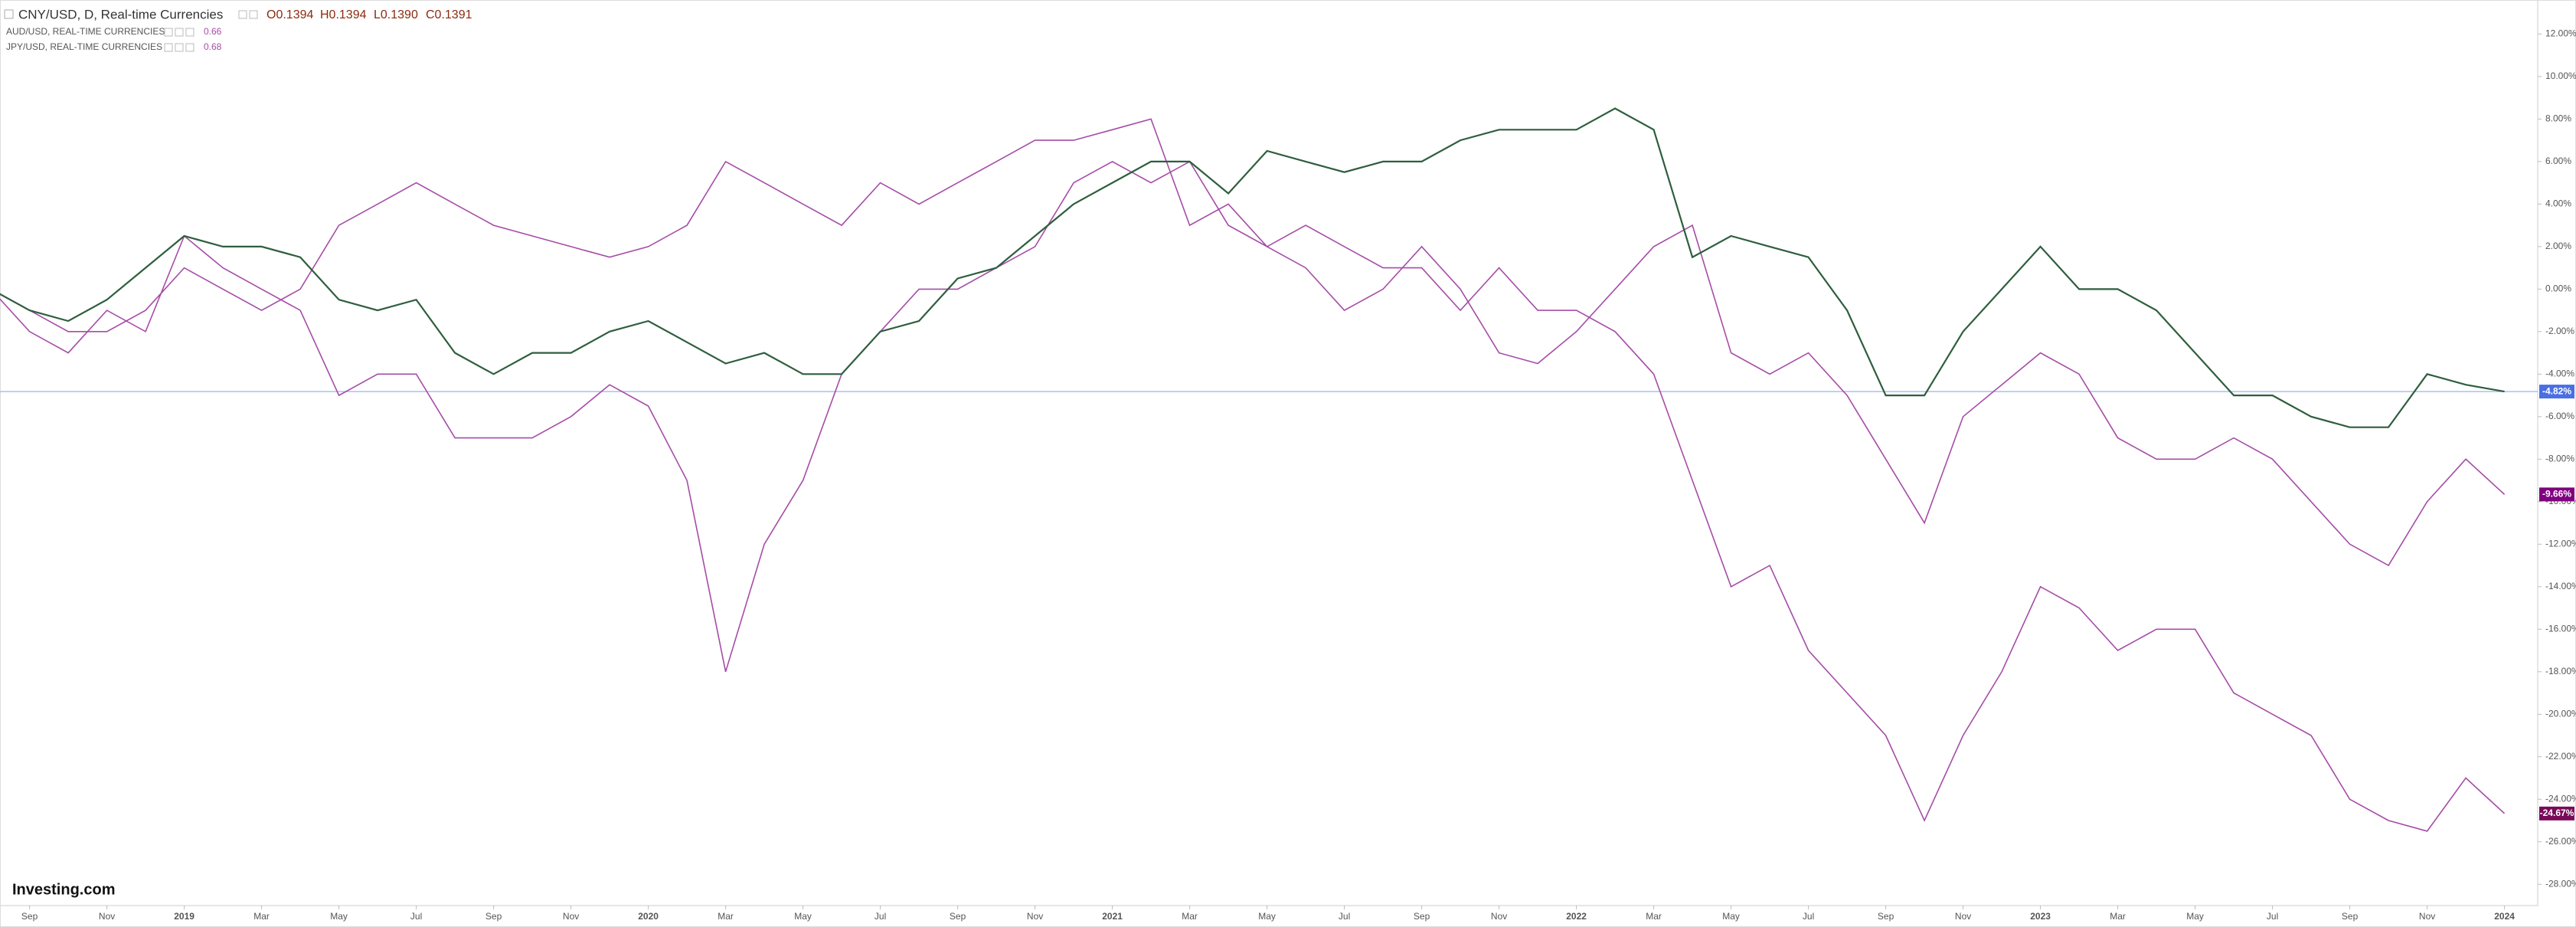 The height and width of the screenshot is (927, 2576). What do you see at coordinates (2559, 416) in the screenshot?
I see `y-tick-label: -6.00%` at bounding box center [2559, 416].